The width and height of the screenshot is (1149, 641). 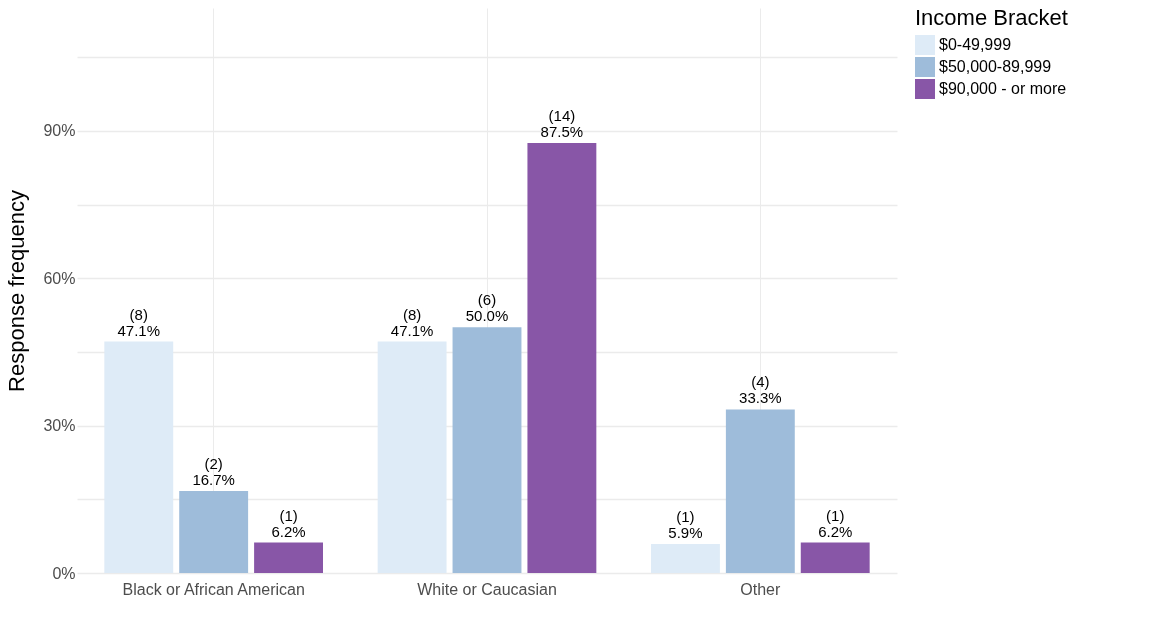 What do you see at coordinates (487, 308) in the screenshot?
I see `data-label: (6) 50.0%` at bounding box center [487, 308].